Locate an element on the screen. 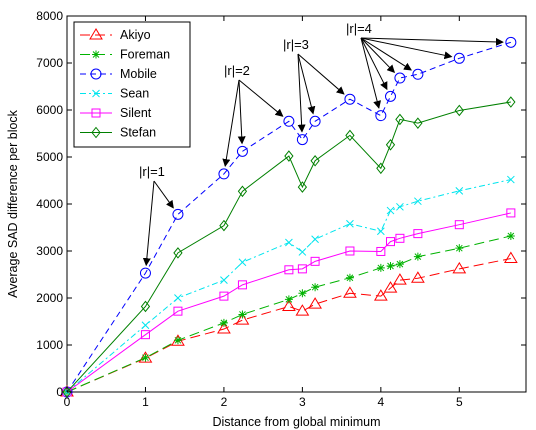 The width and height of the screenshot is (536, 430). legend-label: Silent is located at coordinates (136, 113).